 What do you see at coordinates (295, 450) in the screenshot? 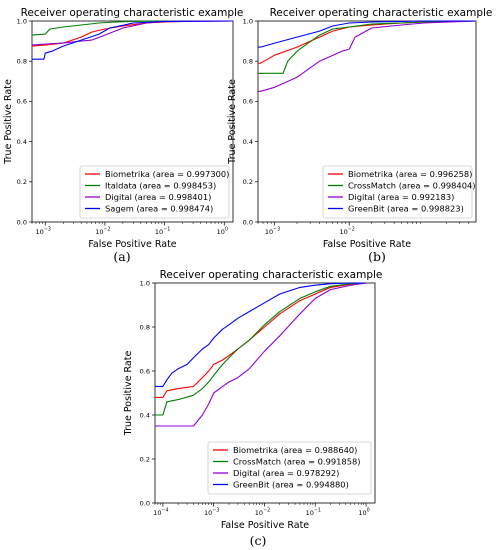
I see `legend-entry: Biometrika (area = 0.988640)` at bounding box center [295, 450].